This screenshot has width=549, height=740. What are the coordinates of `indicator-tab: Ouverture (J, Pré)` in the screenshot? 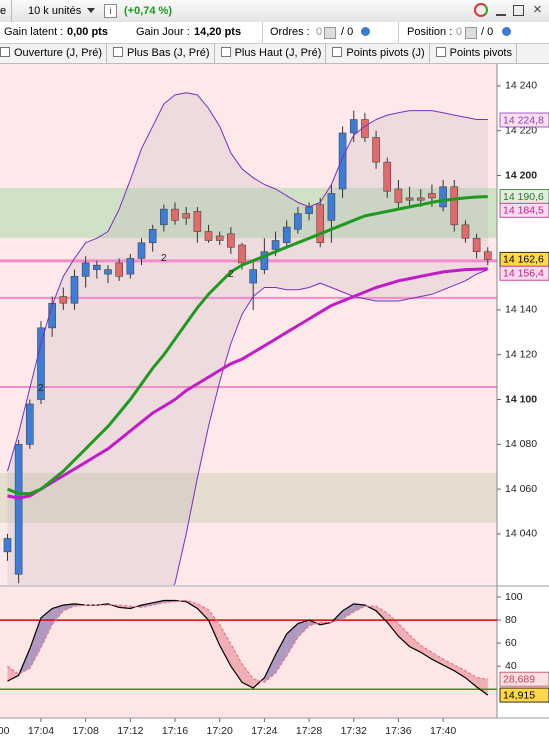 It's located at (54, 53).